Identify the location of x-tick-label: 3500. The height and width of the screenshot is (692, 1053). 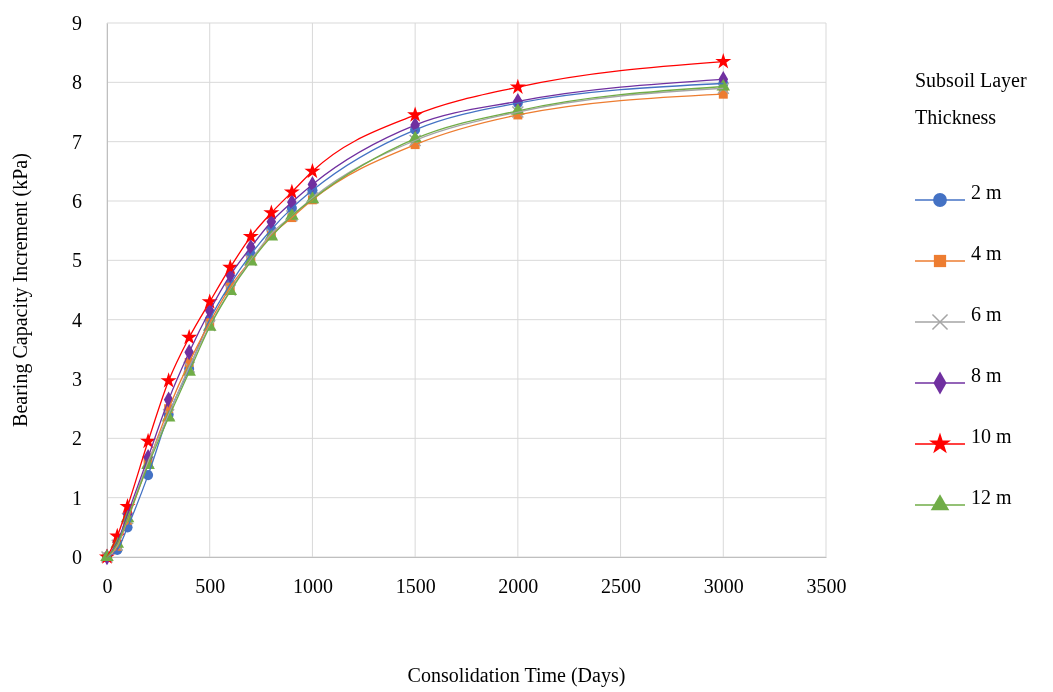
(826, 586).